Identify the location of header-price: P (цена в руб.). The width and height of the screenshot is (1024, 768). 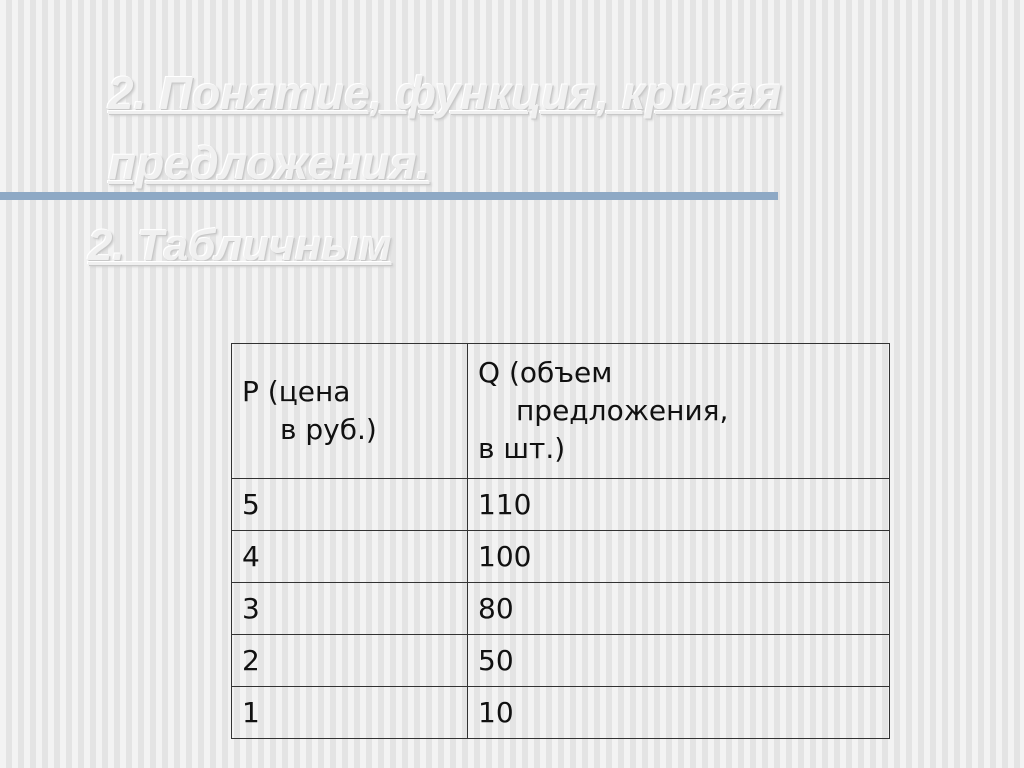
(349, 411).